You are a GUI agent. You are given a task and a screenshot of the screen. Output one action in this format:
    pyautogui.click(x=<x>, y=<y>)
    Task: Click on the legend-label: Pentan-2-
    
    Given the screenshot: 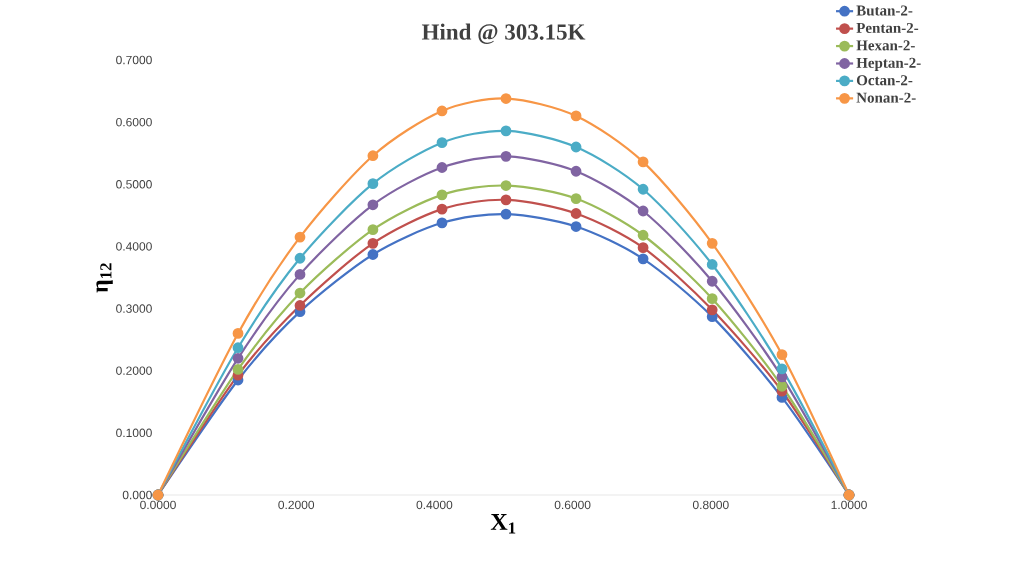 What is the action you would take?
    pyautogui.click(x=887, y=27)
    